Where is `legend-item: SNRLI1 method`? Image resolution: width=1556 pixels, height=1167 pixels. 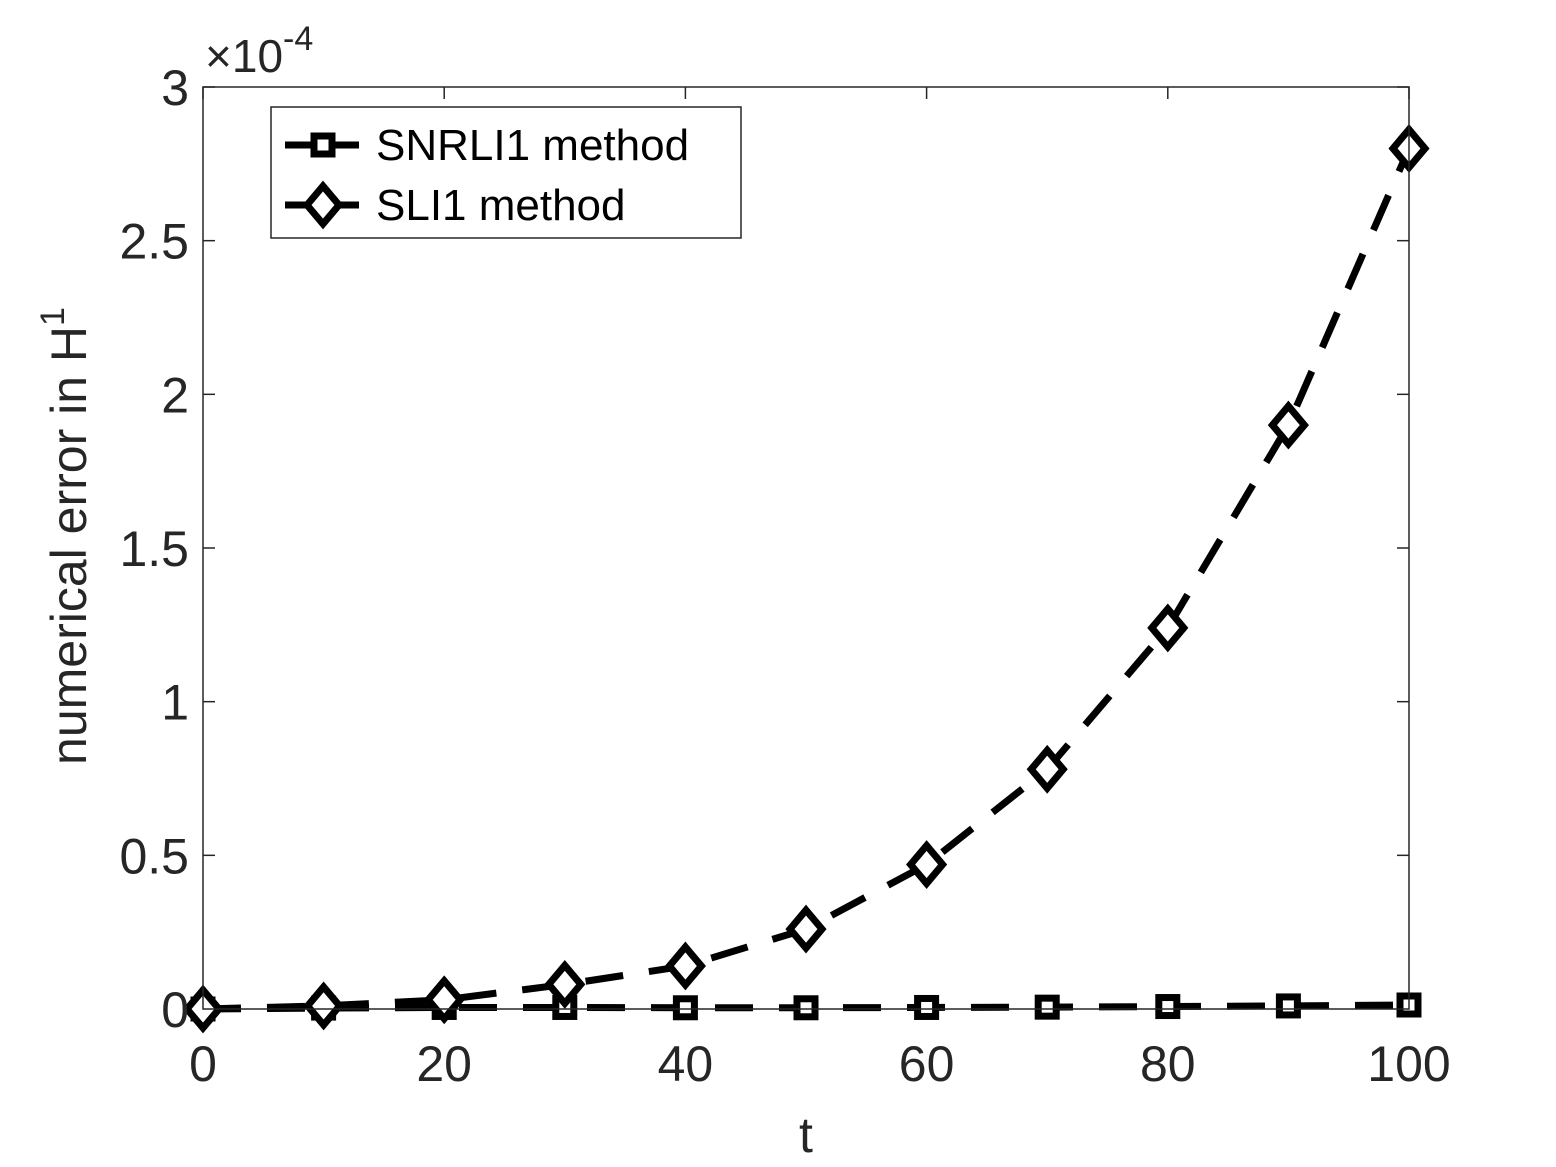
legend-item: SNRLI1 method is located at coordinates (487, 145).